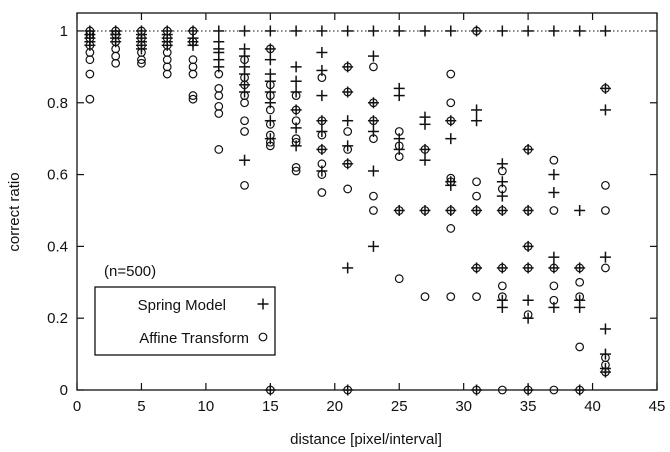  I want to click on x-tick-label: 15, so click(270, 406).